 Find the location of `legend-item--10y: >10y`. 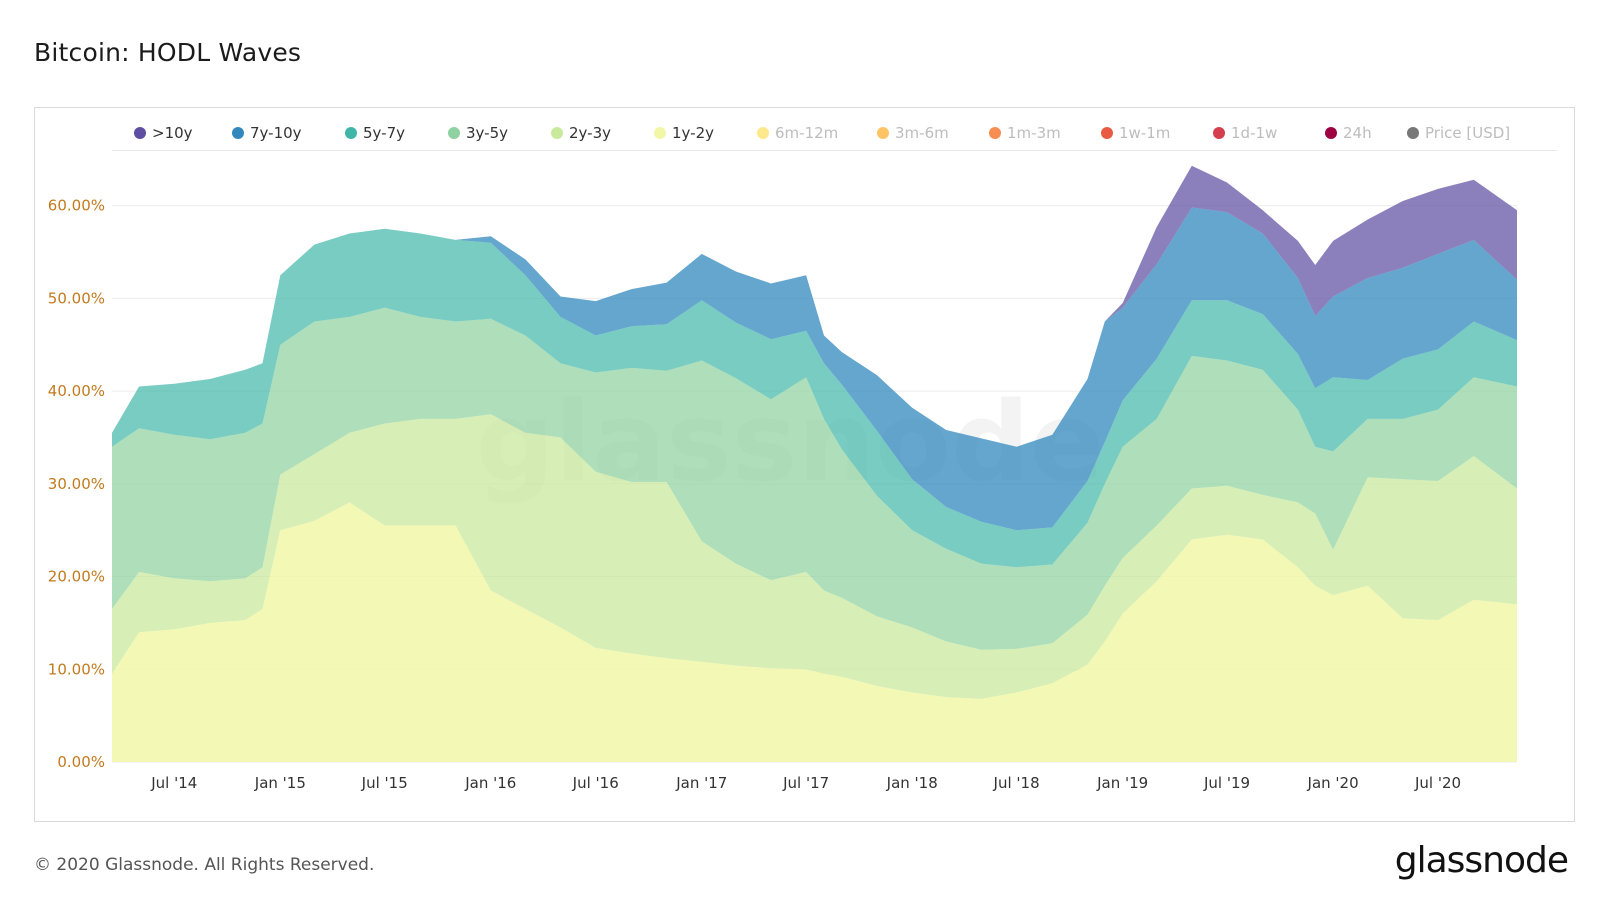

legend-item--10y: >10y is located at coordinates (183, 133).